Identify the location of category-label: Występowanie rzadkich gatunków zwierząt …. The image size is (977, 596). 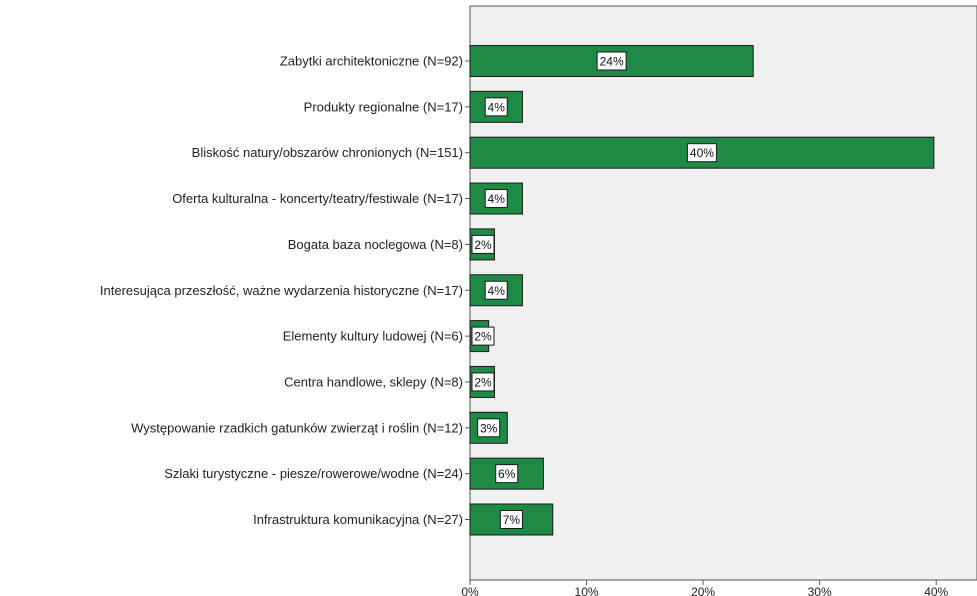
(297, 427).